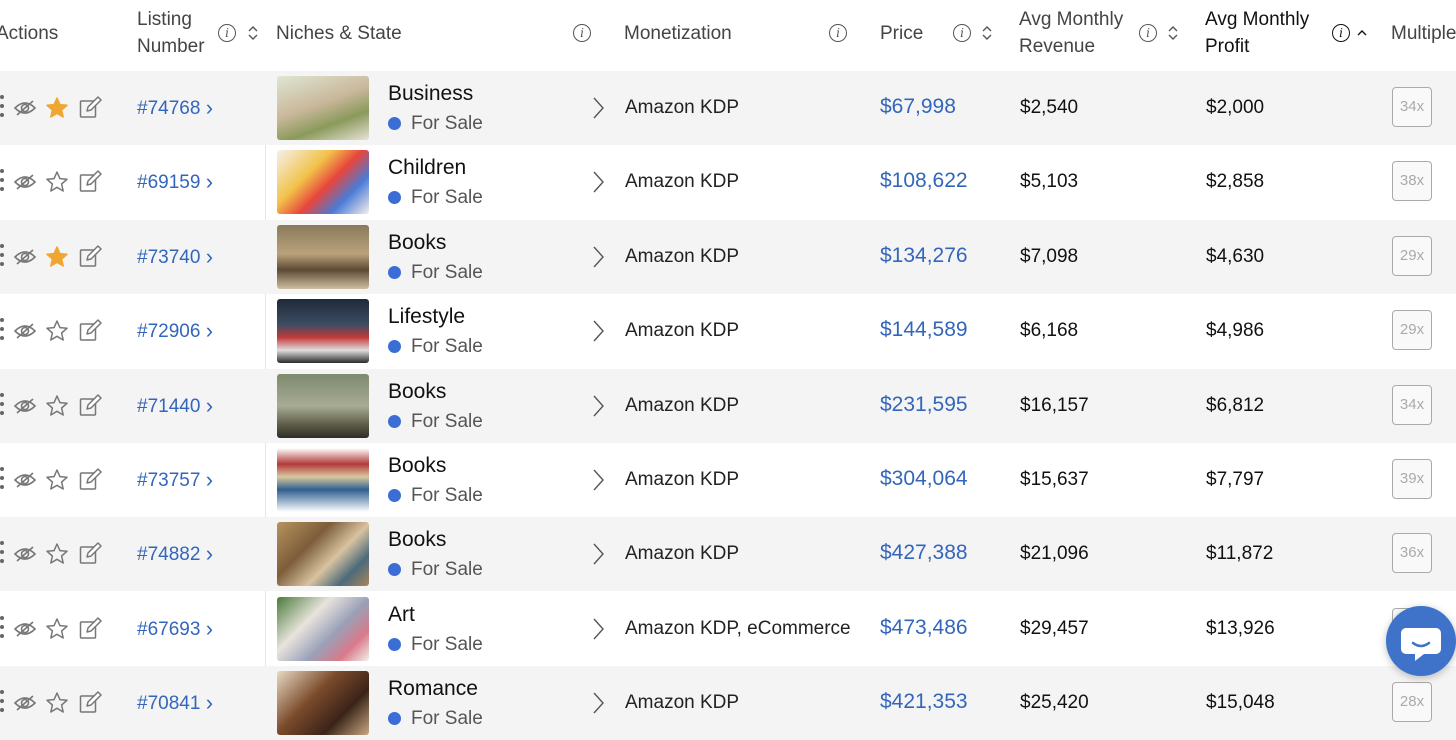 The width and height of the screenshot is (1456, 740). What do you see at coordinates (323, 108) in the screenshot?
I see `listing-thumbnail` at bounding box center [323, 108].